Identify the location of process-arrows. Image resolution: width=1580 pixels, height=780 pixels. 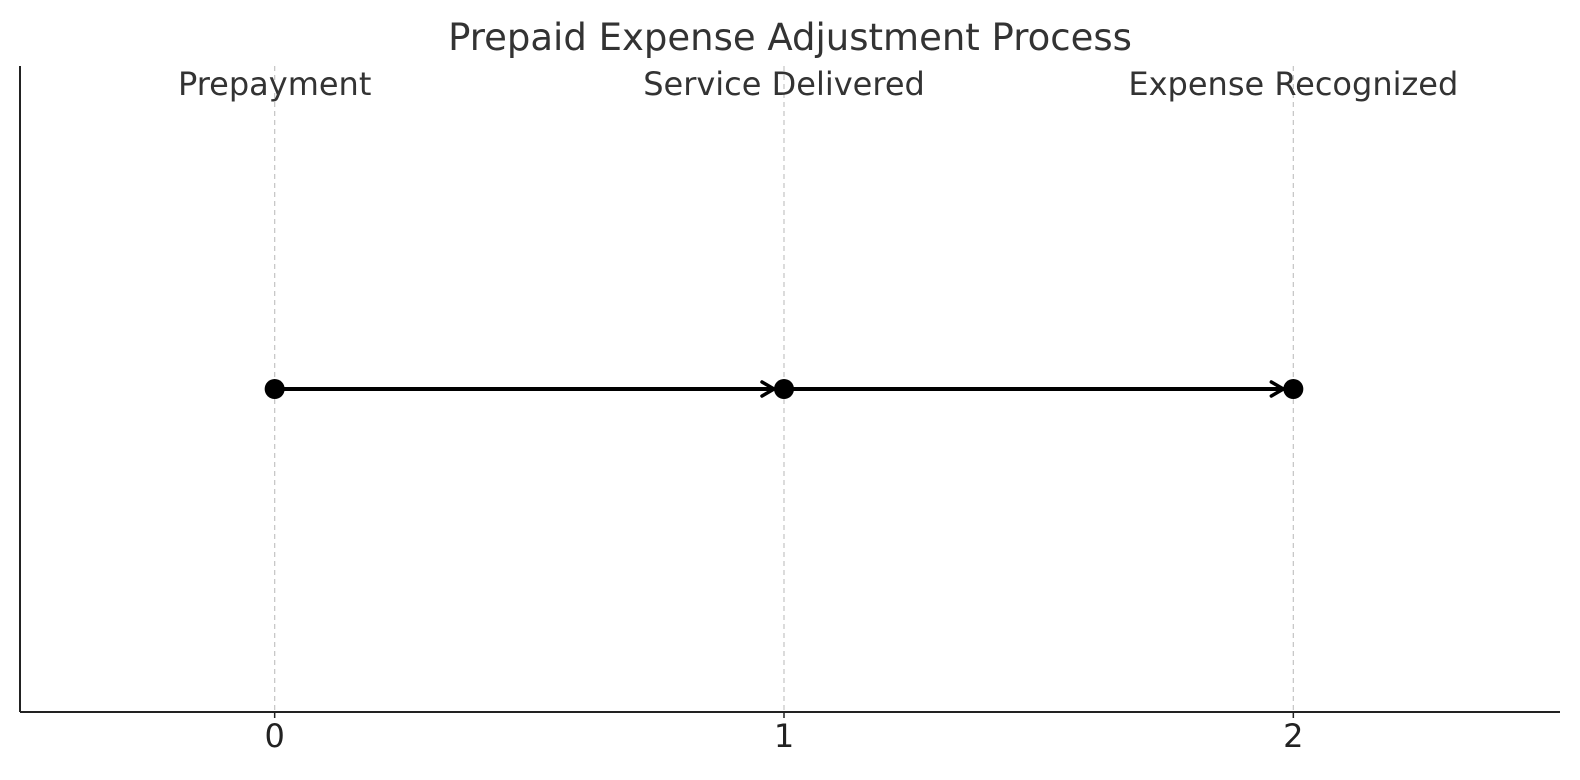
(780, 389).